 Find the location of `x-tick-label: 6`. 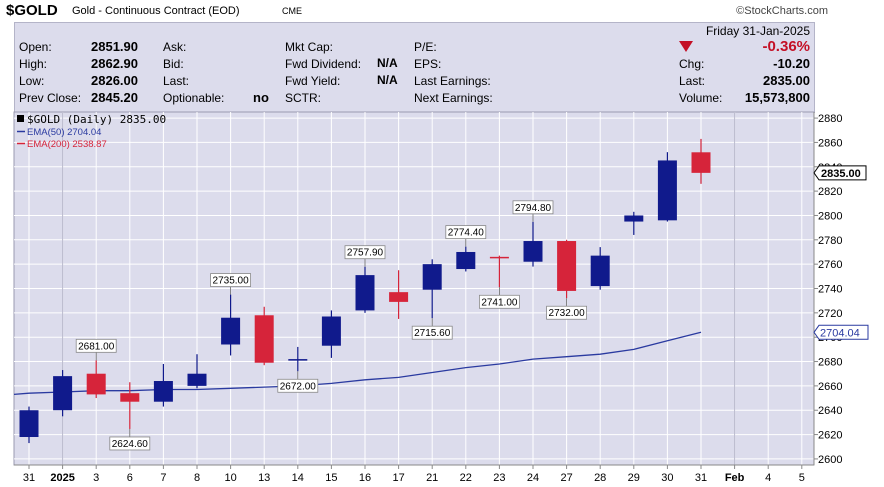

x-tick-label: 6 is located at coordinates (130, 478).